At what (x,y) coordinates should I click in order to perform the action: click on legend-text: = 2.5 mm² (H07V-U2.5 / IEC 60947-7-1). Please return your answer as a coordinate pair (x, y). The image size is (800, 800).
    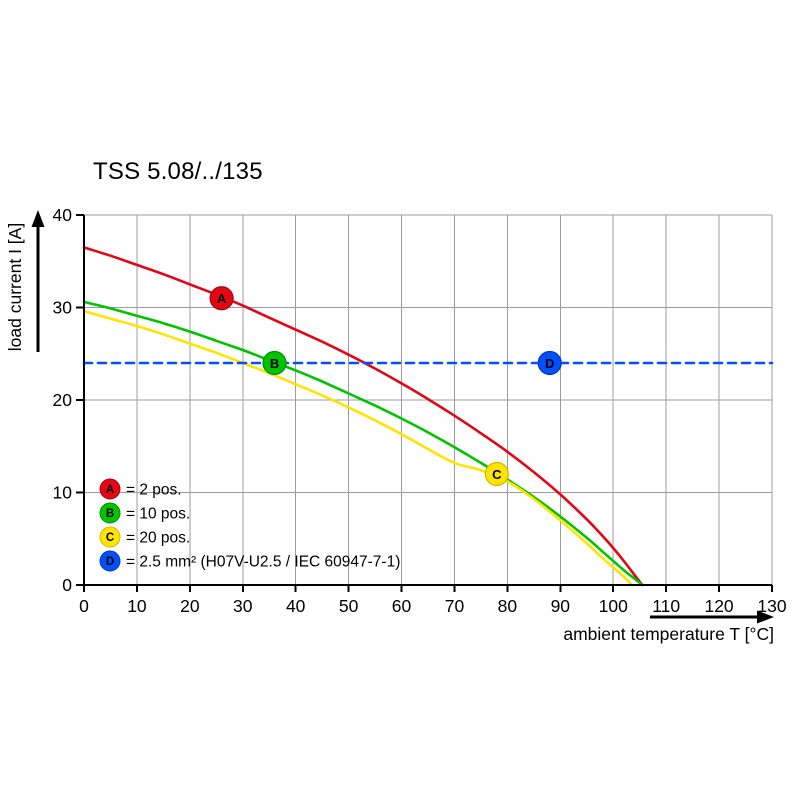
    Looking at the image, I should click on (263, 562).